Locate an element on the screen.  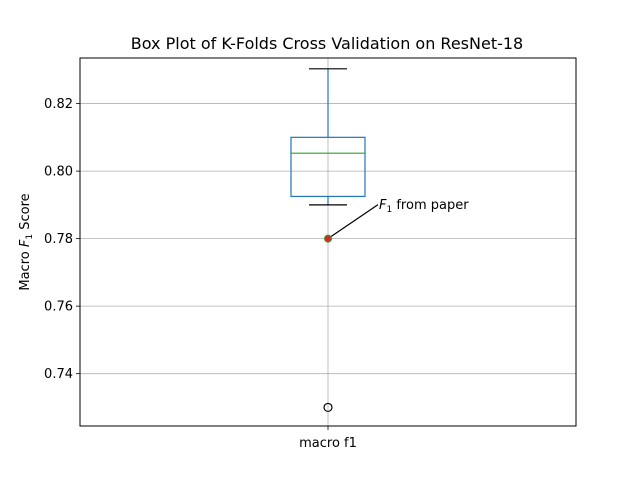
y-tick-label: 0.80 is located at coordinates (58, 172).